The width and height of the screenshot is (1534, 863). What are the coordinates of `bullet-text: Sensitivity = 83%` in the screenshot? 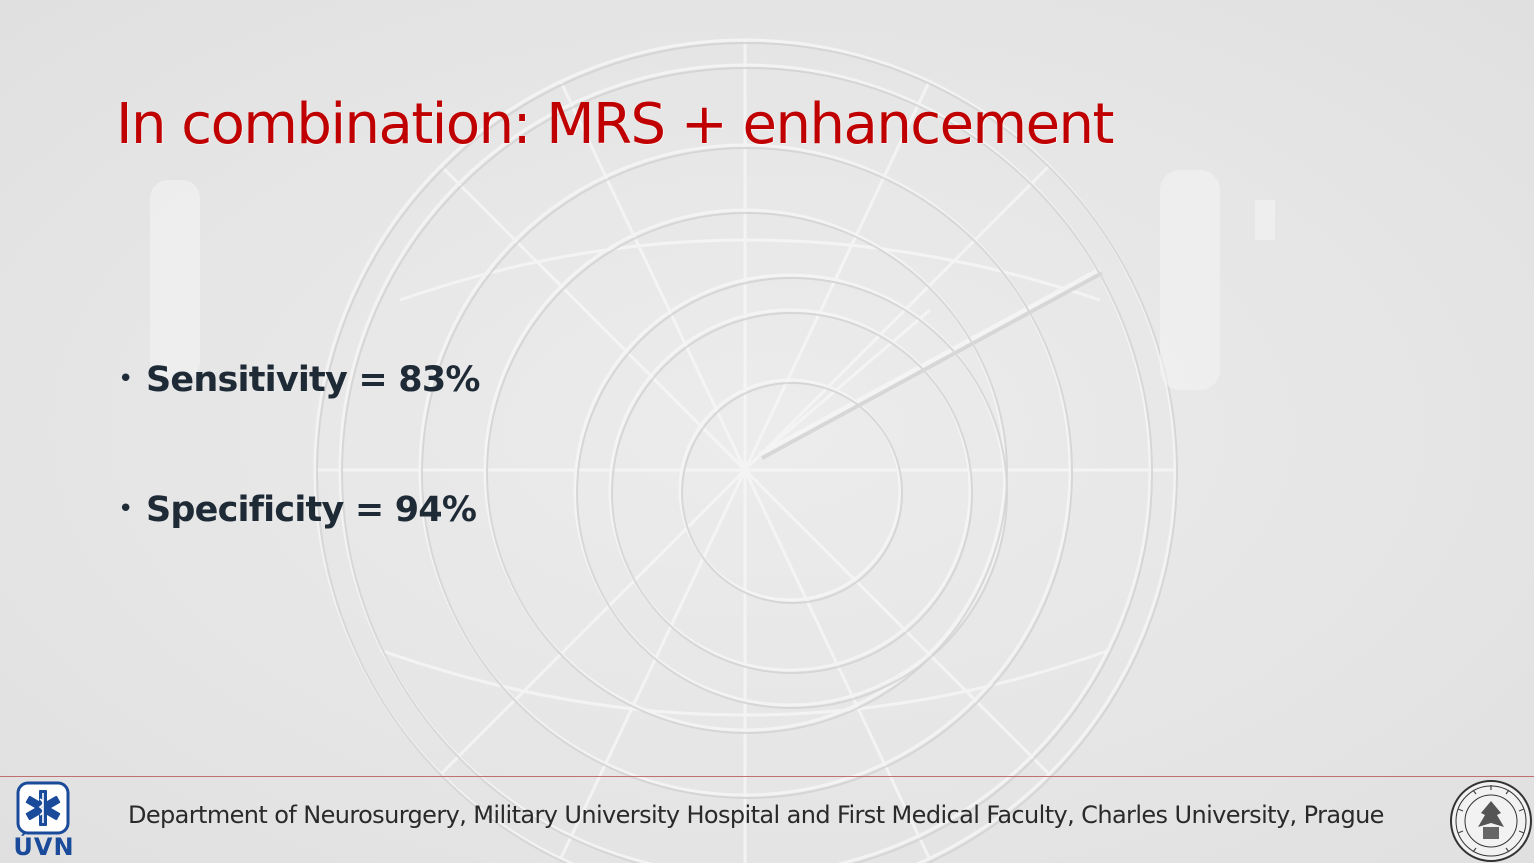 It's located at (313, 380).